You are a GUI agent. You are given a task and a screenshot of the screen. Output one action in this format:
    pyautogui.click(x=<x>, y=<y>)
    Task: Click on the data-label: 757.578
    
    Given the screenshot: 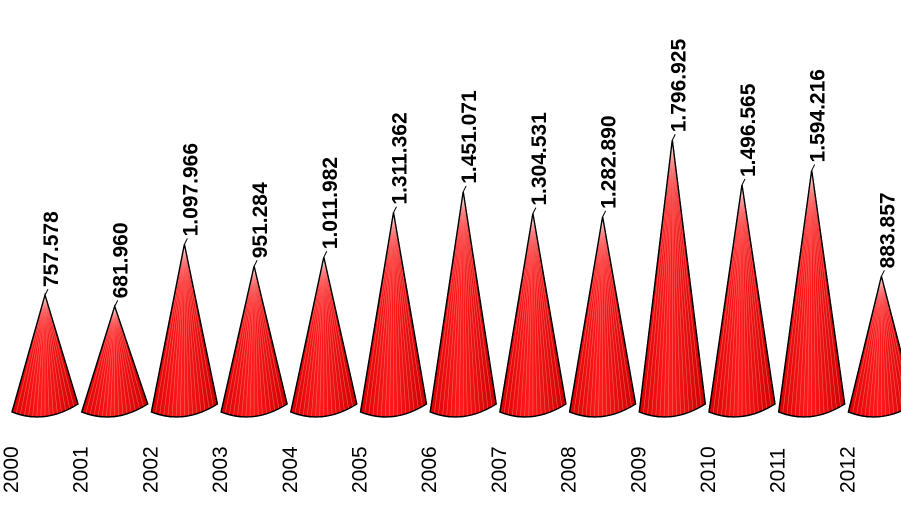 What is the action you would take?
    pyautogui.click(x=51, y=249)
    